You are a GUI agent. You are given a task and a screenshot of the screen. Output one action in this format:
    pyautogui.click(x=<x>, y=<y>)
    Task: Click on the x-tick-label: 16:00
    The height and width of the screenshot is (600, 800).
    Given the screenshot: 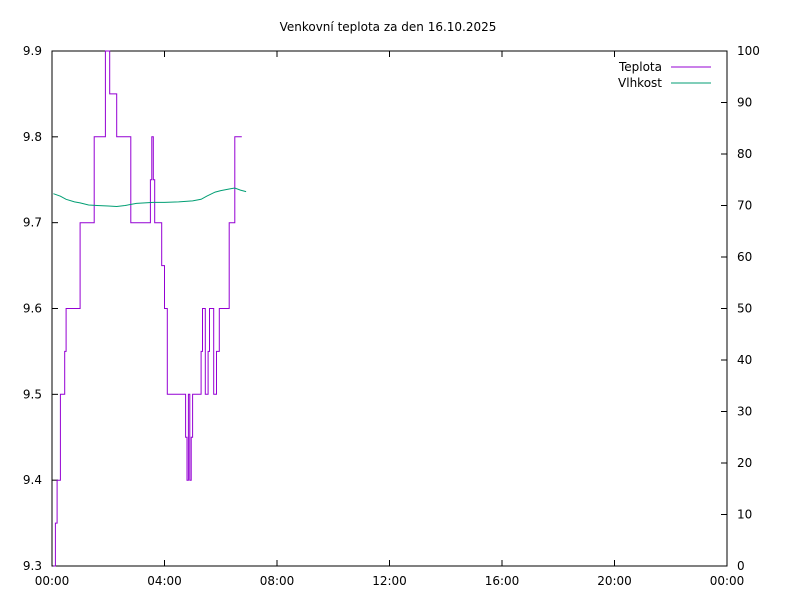 What is the action you would take?
    pyautogui.click(x=502, y=581)
    